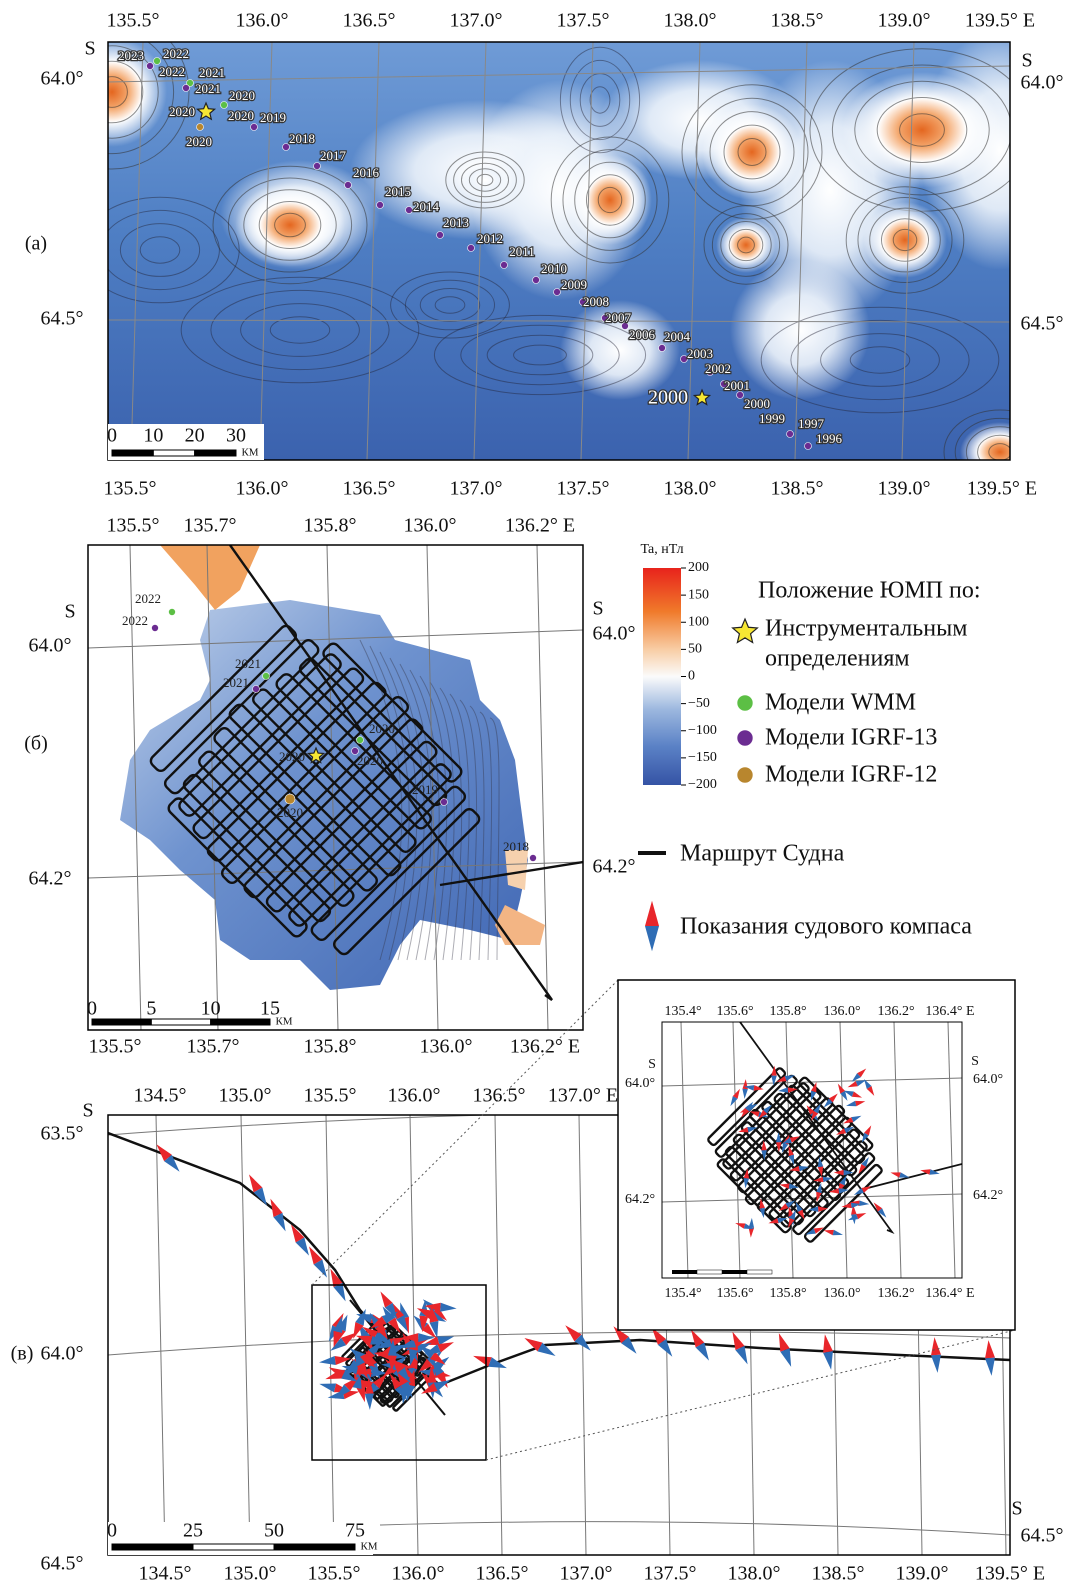  Describe the element at coordinates (618, 317) in the screenshot. I see `label: 2007` at that location.